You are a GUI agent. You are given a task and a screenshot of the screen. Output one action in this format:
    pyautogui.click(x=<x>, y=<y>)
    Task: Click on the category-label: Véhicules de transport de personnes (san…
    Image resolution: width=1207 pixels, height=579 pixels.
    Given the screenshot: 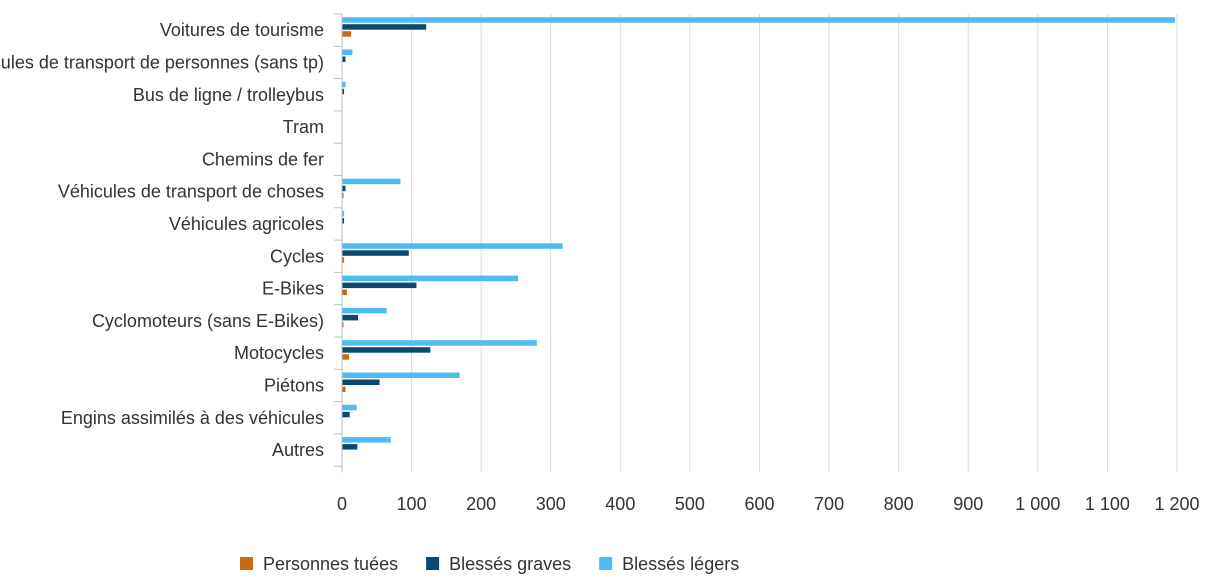 What is the action you would take?
    pyautogui.click(x=162, y=62)
    